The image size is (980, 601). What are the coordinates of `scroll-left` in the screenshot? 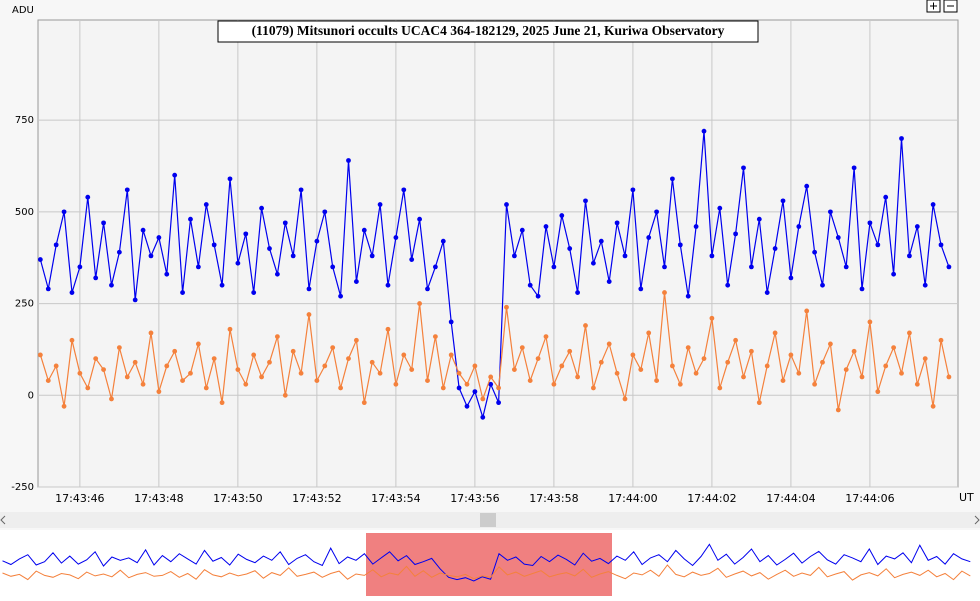 It's located at (3, 520).